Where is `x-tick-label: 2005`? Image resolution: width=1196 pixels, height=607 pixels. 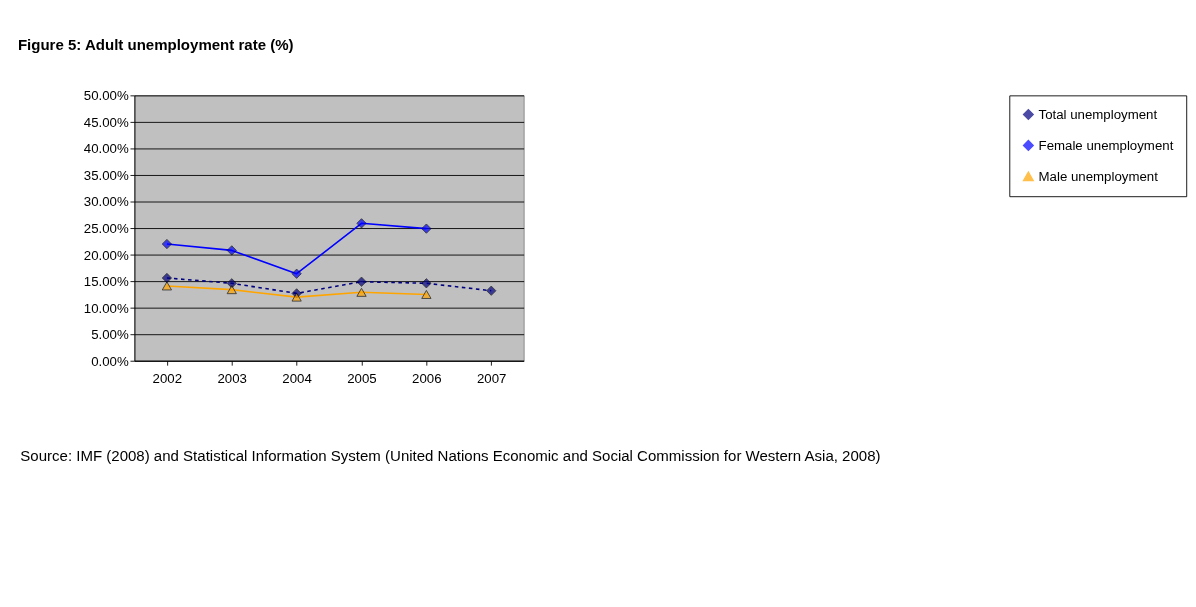
x-tick-label: 2005 is located at coordinates (362, 379).